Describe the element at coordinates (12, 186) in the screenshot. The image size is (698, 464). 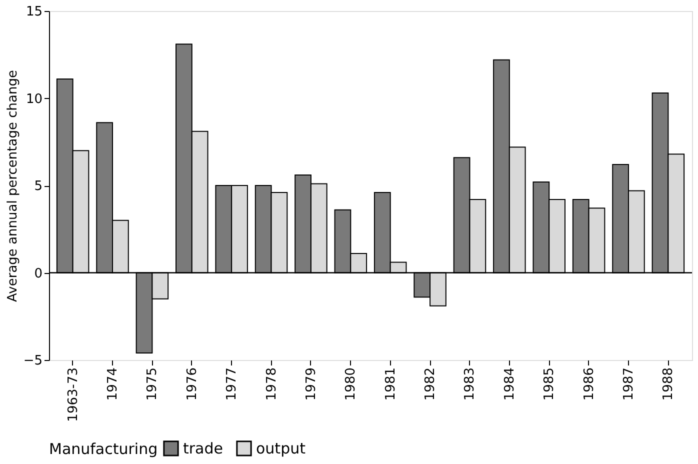
I see `y-axis-title: Average annual percentage change` at that location.